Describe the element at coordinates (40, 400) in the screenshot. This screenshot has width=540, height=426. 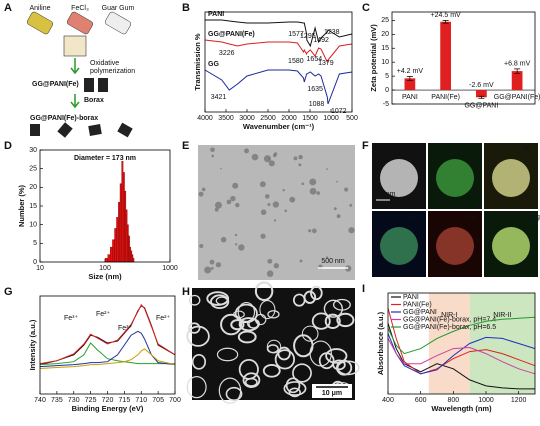
I see `x-tick-label: 740` at that location.